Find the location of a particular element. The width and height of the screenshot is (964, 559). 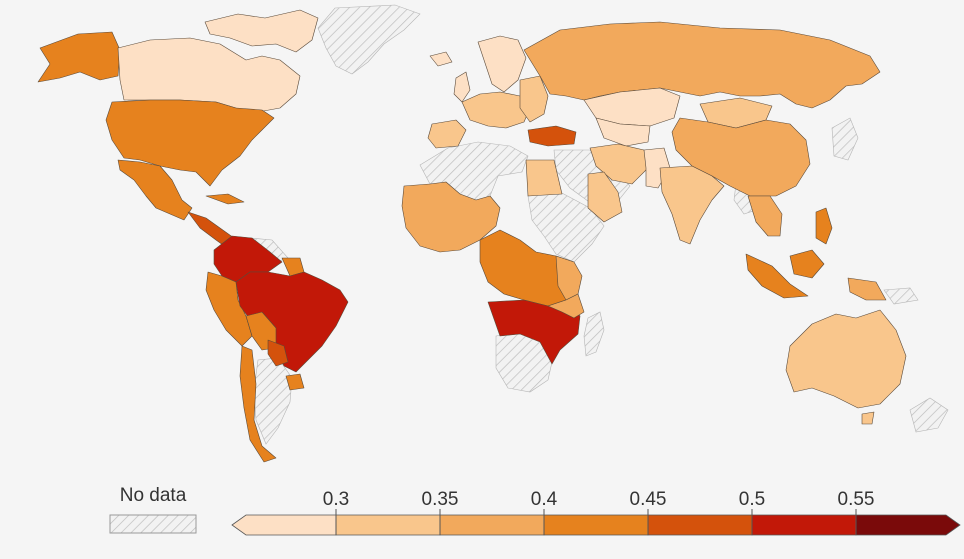

central-asia-region is located at coordinates (623, 132).